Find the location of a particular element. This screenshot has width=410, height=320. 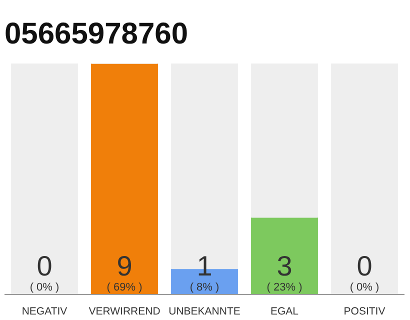

x-tick-label: UNBEKANNTE is located at coordinates (204, 312).